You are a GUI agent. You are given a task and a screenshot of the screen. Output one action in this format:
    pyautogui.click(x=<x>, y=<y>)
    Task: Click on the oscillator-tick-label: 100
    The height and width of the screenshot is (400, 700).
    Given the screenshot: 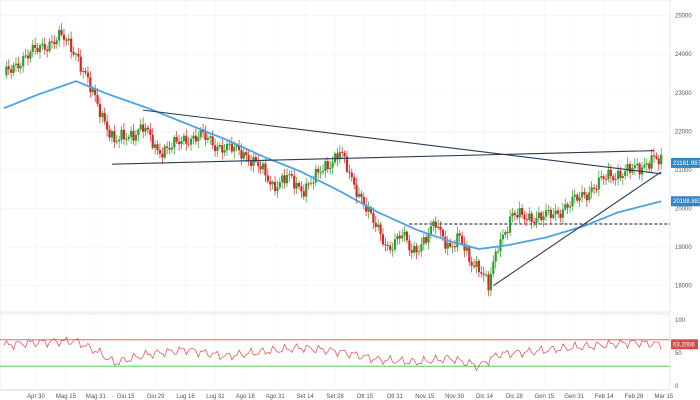 What is the action you would take?
    pyautogui.click(x=680, y=321)
    